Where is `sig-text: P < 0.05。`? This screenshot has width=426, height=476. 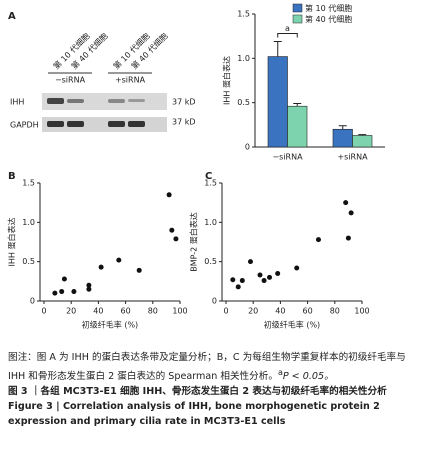 sig-text: P < 0.05。 is located at coordinates (308, 377).